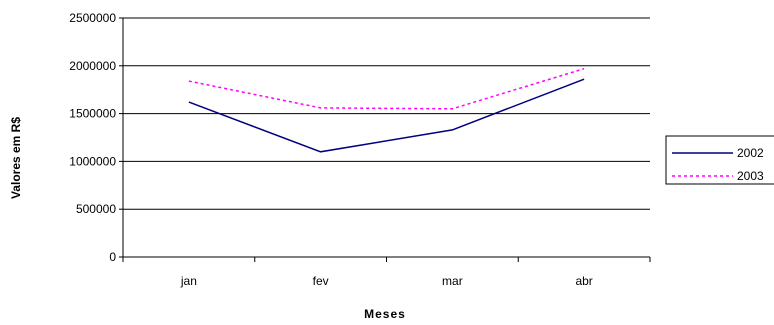  What do you see at coordinates (321, 281) in the screenshot?
I see `x-tick-label: fev` at bounding box center [321, 281].